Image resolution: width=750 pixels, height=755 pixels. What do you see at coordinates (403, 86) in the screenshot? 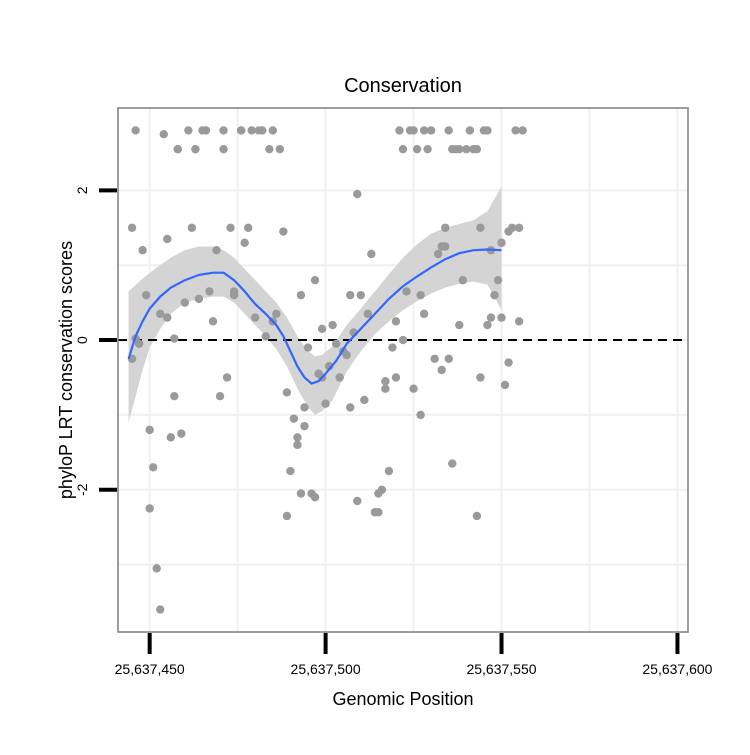
I see `chart-title: Conservation` at bounding box center [403, 86].